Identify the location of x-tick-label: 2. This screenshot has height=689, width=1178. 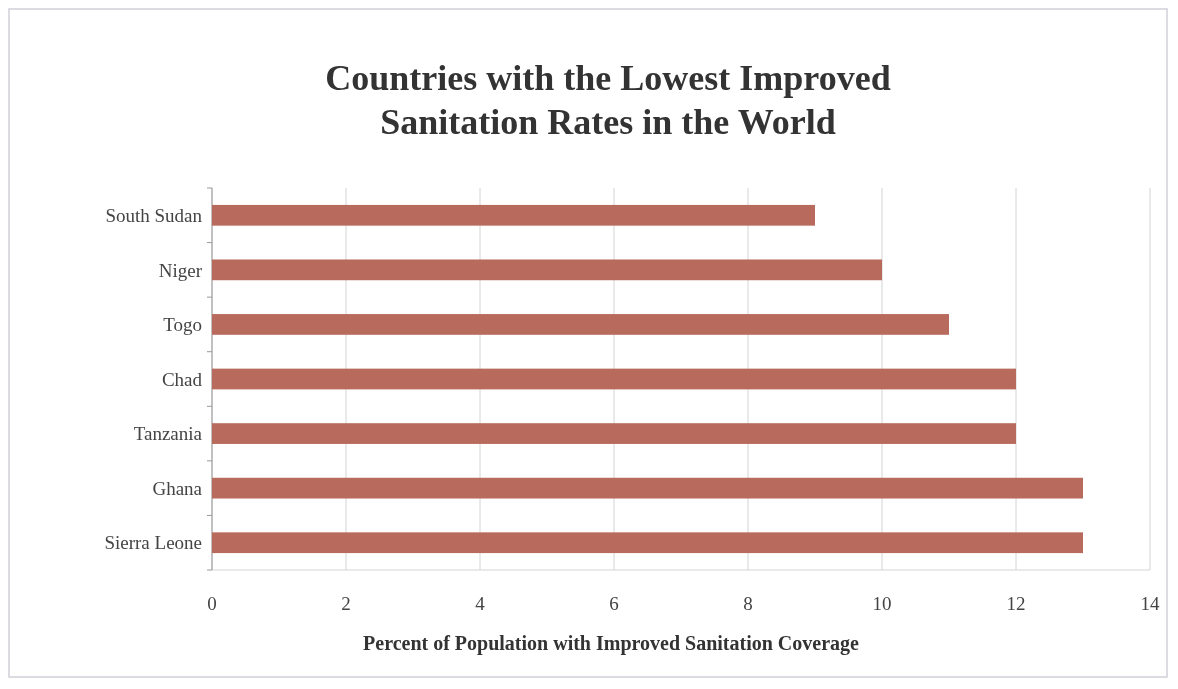
(346, 603).